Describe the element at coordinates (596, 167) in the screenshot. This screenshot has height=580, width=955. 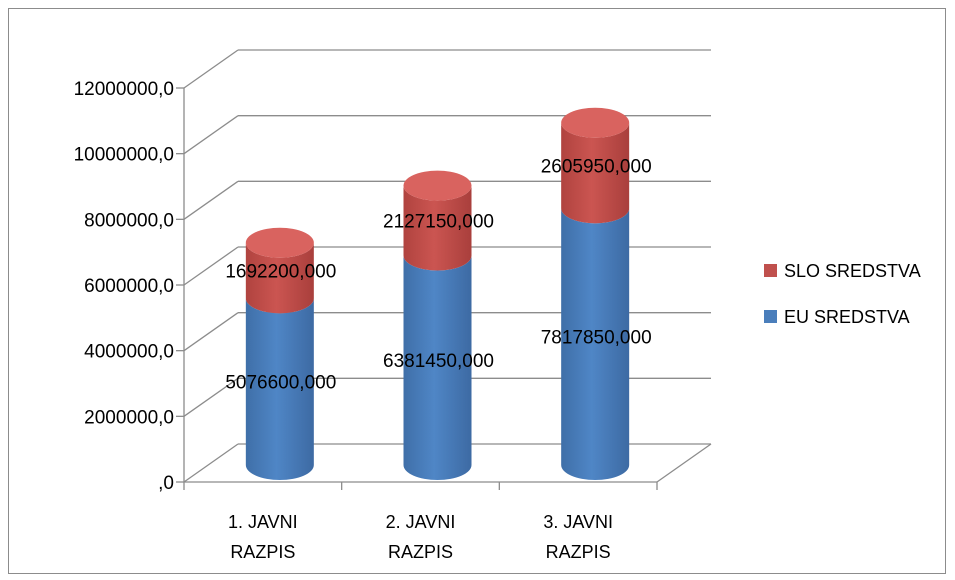
I see `data-label: 2605950,000` at that location.